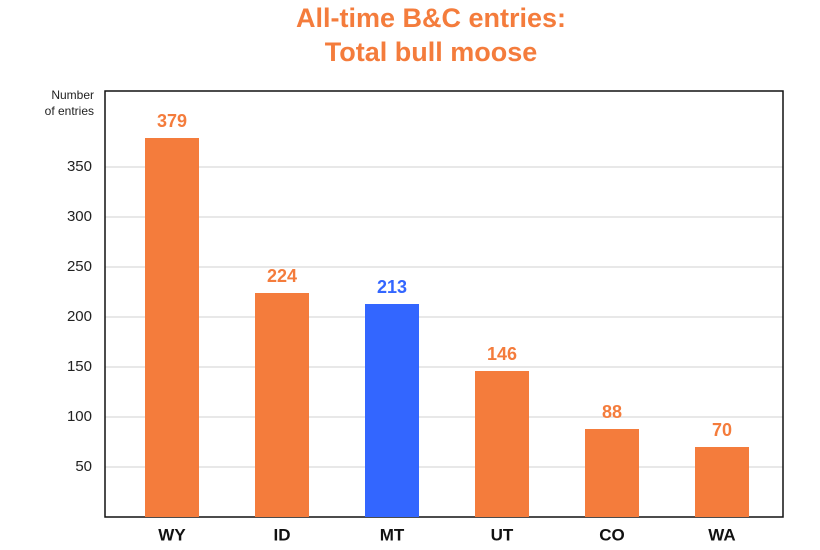 The height and width of the screenshot is (550, 820). I want to click on value-label: 88, so click(612, 412).